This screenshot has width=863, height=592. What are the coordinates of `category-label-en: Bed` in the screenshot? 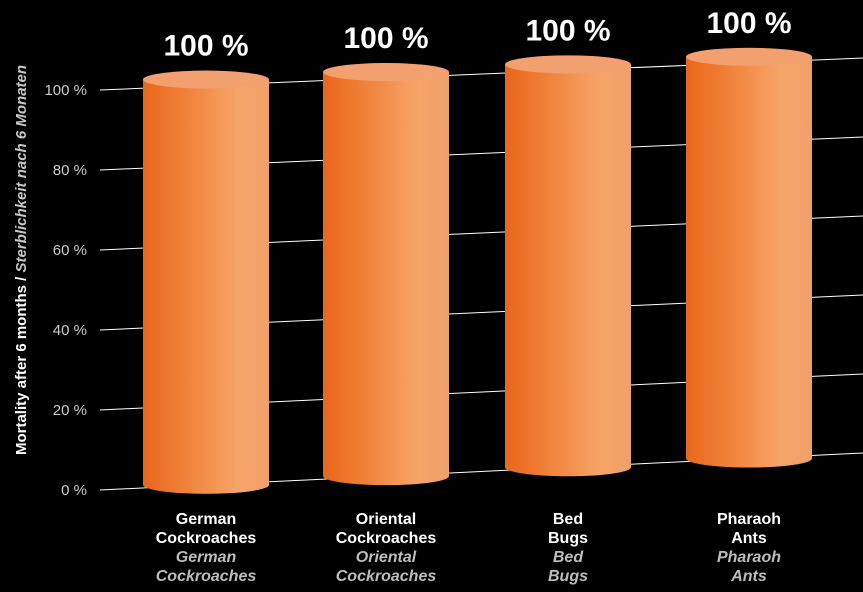 It's located at (568, 519).